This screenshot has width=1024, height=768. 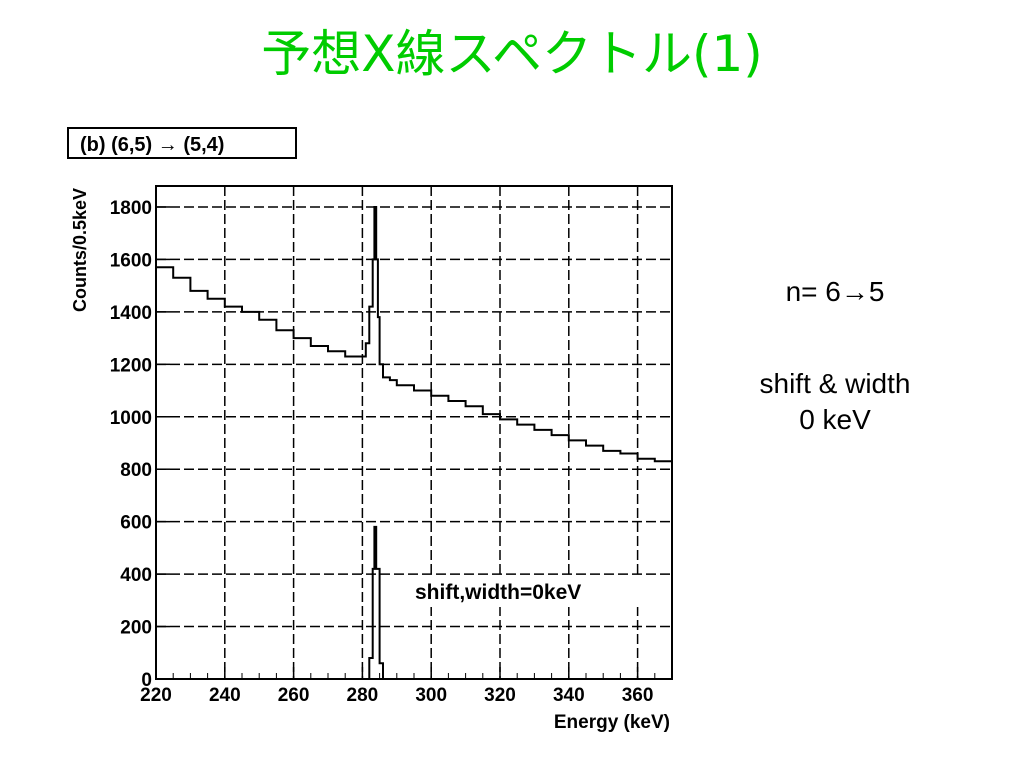 I want to click on y-tick-label: 600, so click(x=136, y=523).